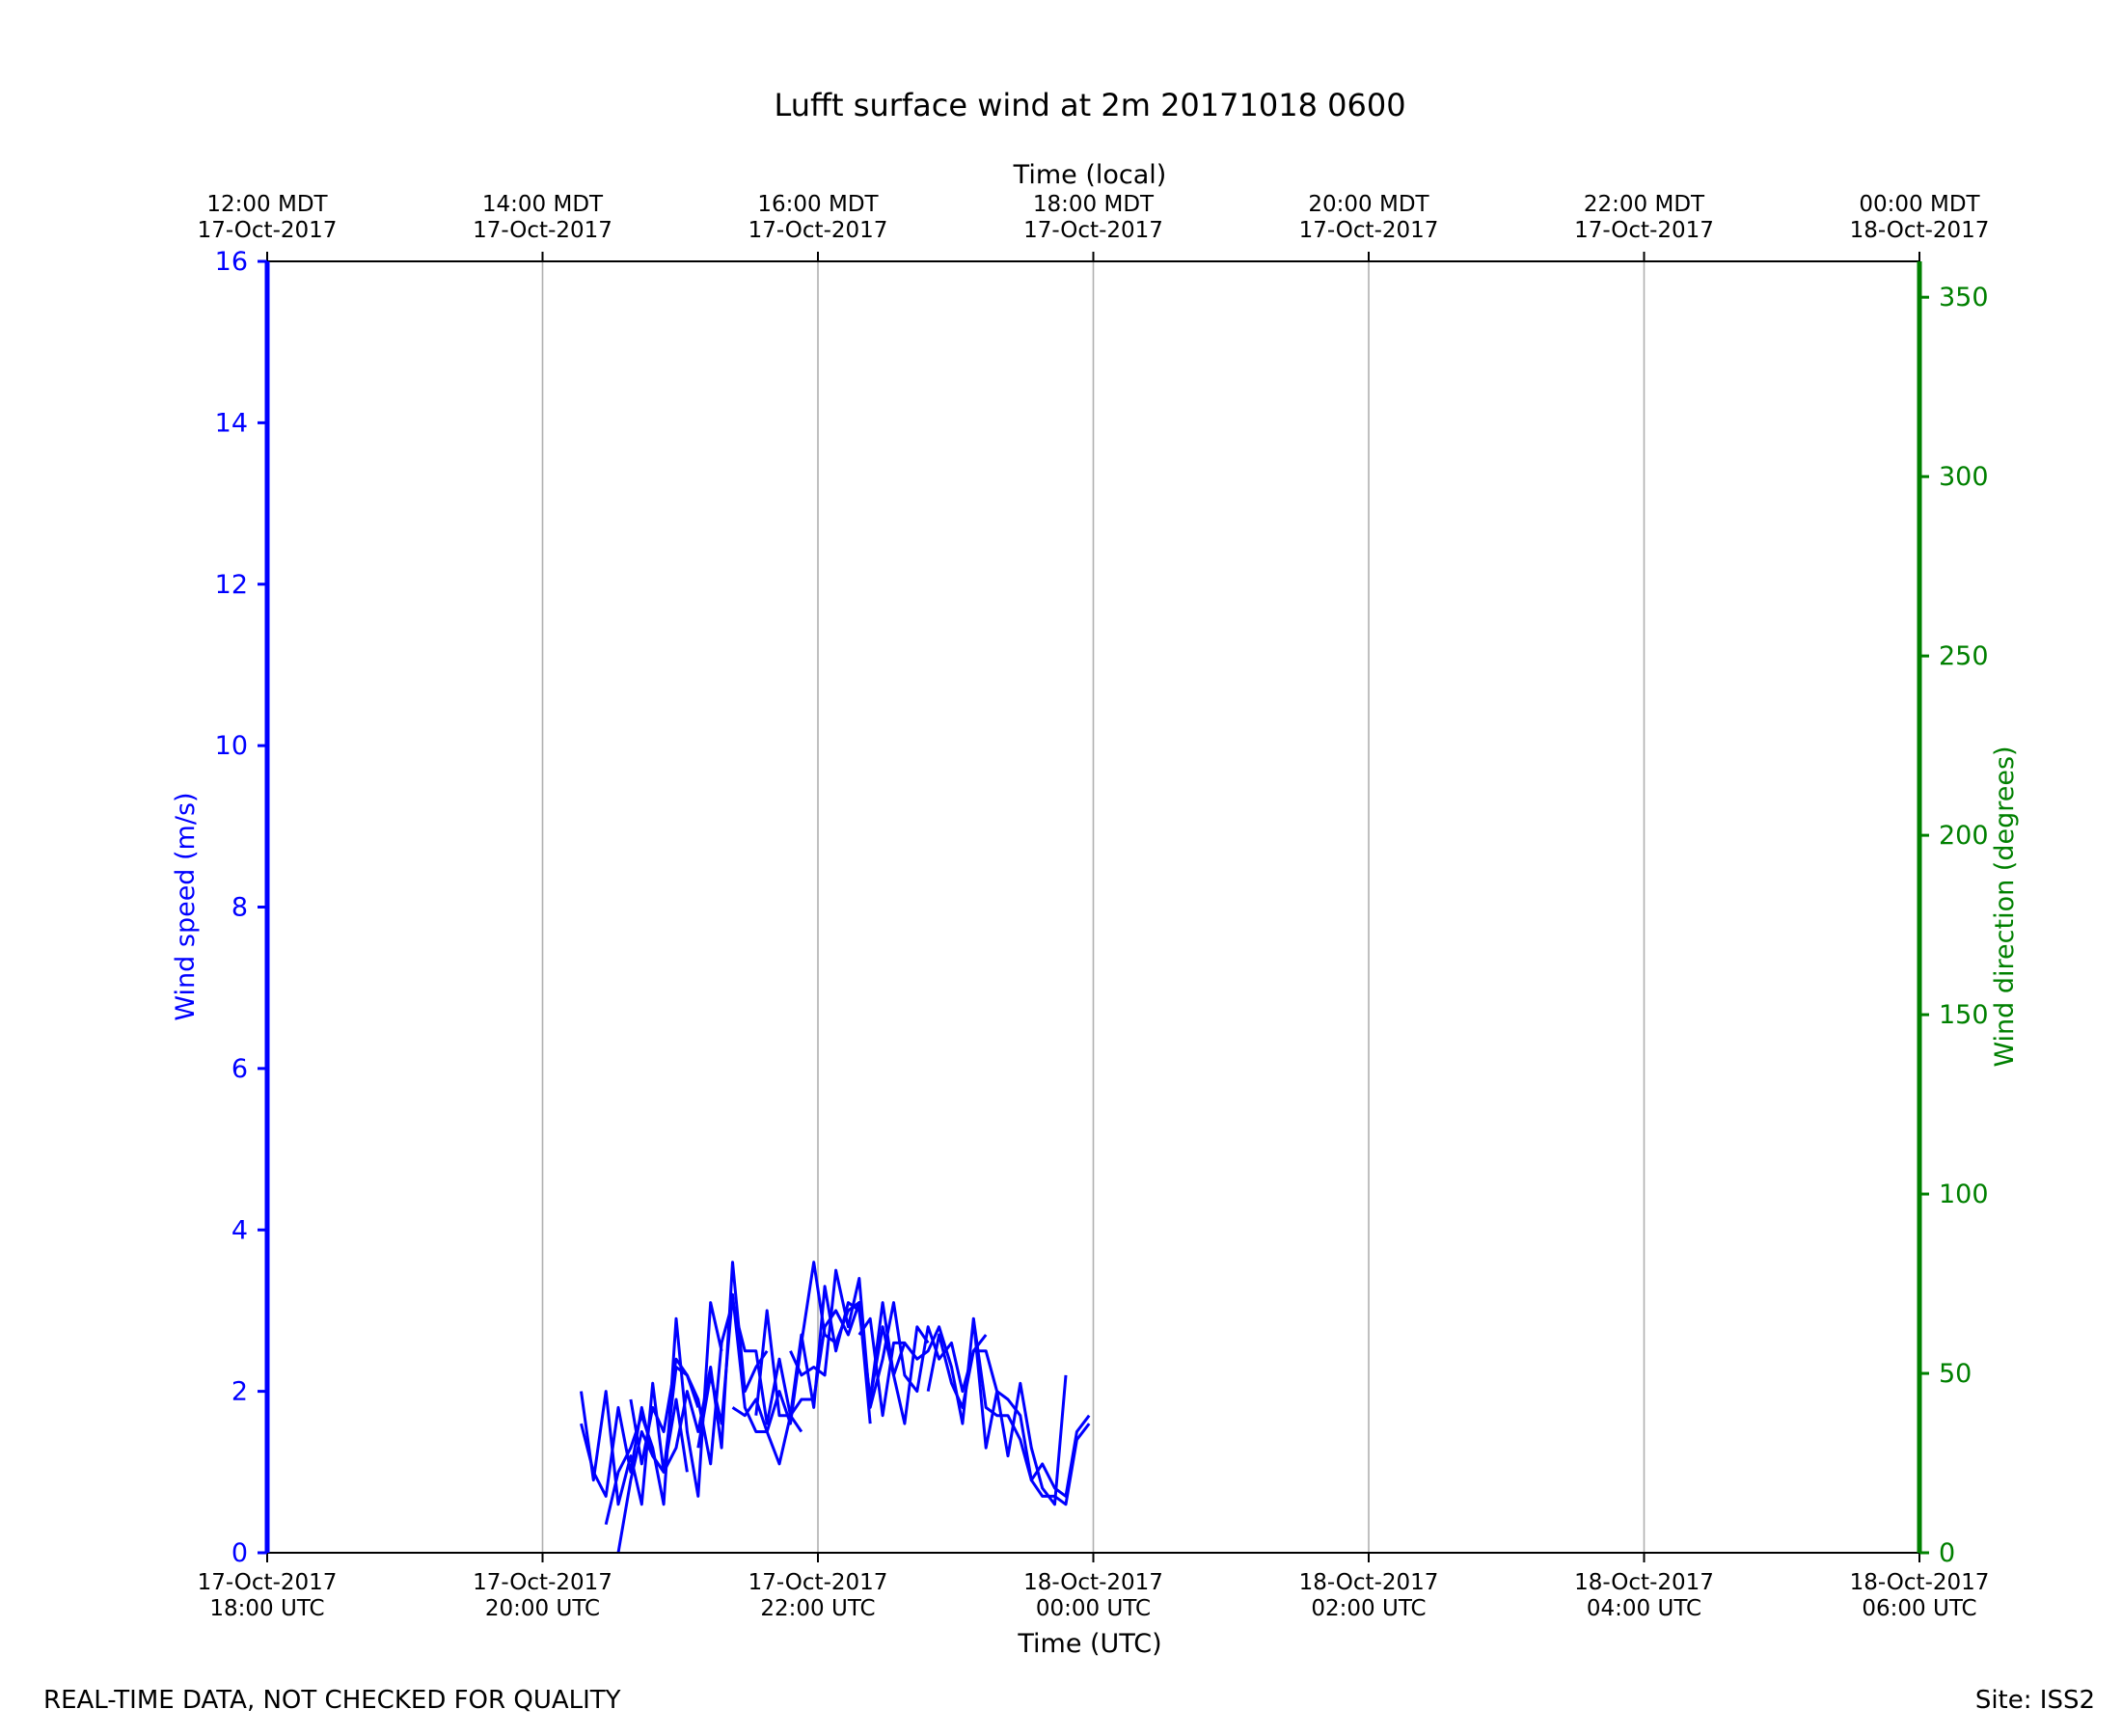 This screenshot has width=2122, height=1736. I want to click on chart-title: Lufft surface wind at 2m 20171018 0600, so click(1089, 105).